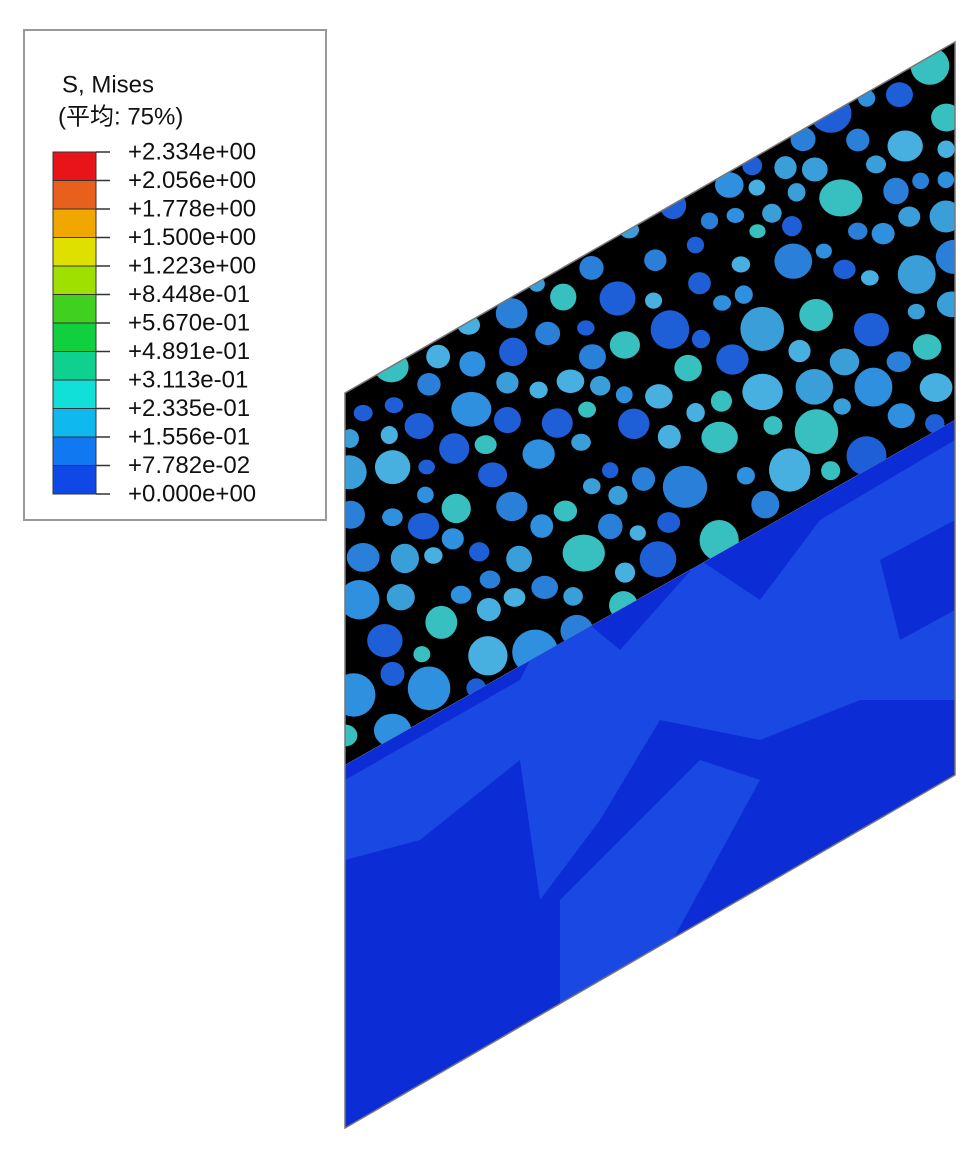  I want to click on legend-label: +2.335e-01, so click(189, 408).